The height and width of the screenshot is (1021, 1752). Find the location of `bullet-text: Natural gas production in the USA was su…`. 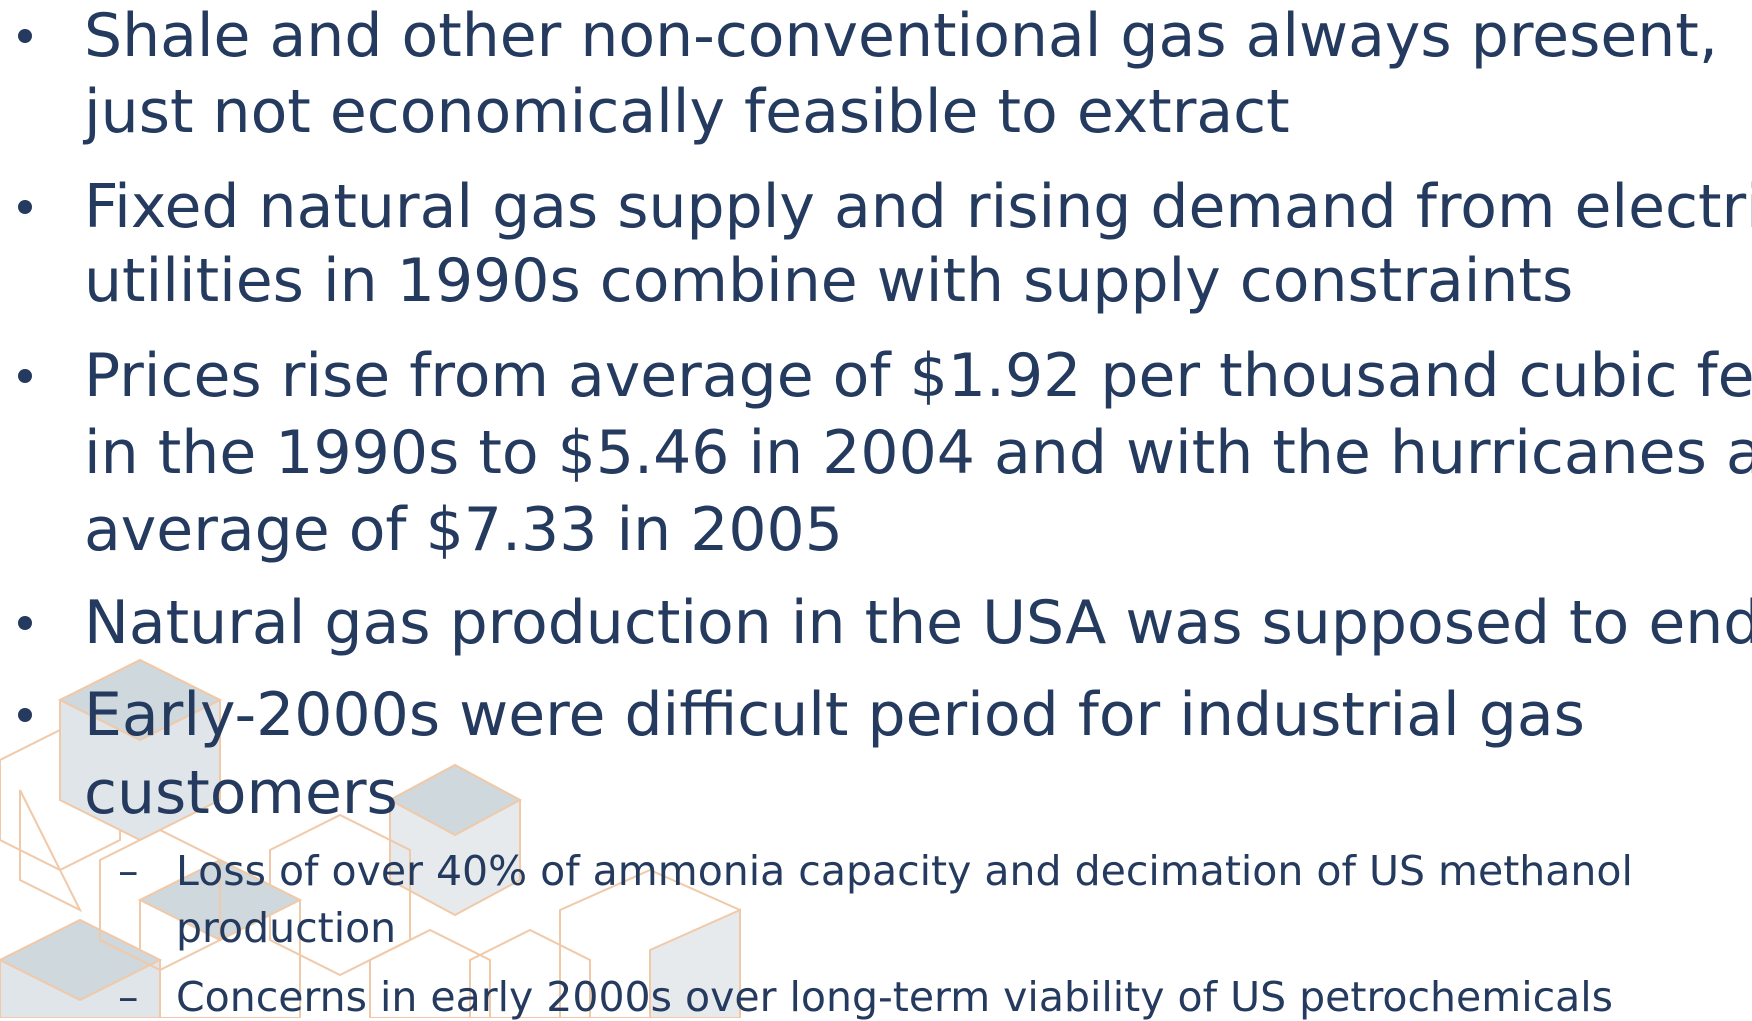

bullet-text: Natural gas production in the USA was su… is located at coordinates (918, 623).